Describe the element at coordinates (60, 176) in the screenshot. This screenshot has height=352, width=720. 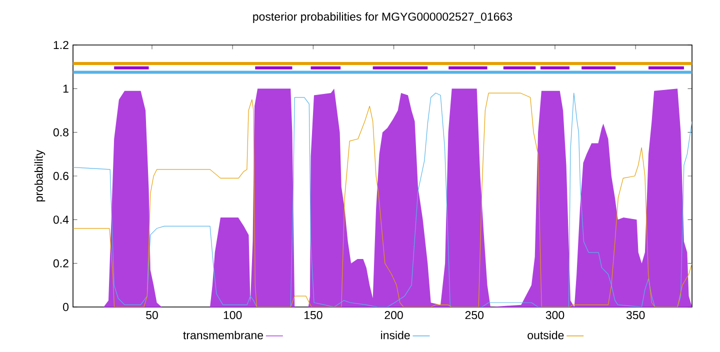
I see `y-tick-label: 0.6` at that location.